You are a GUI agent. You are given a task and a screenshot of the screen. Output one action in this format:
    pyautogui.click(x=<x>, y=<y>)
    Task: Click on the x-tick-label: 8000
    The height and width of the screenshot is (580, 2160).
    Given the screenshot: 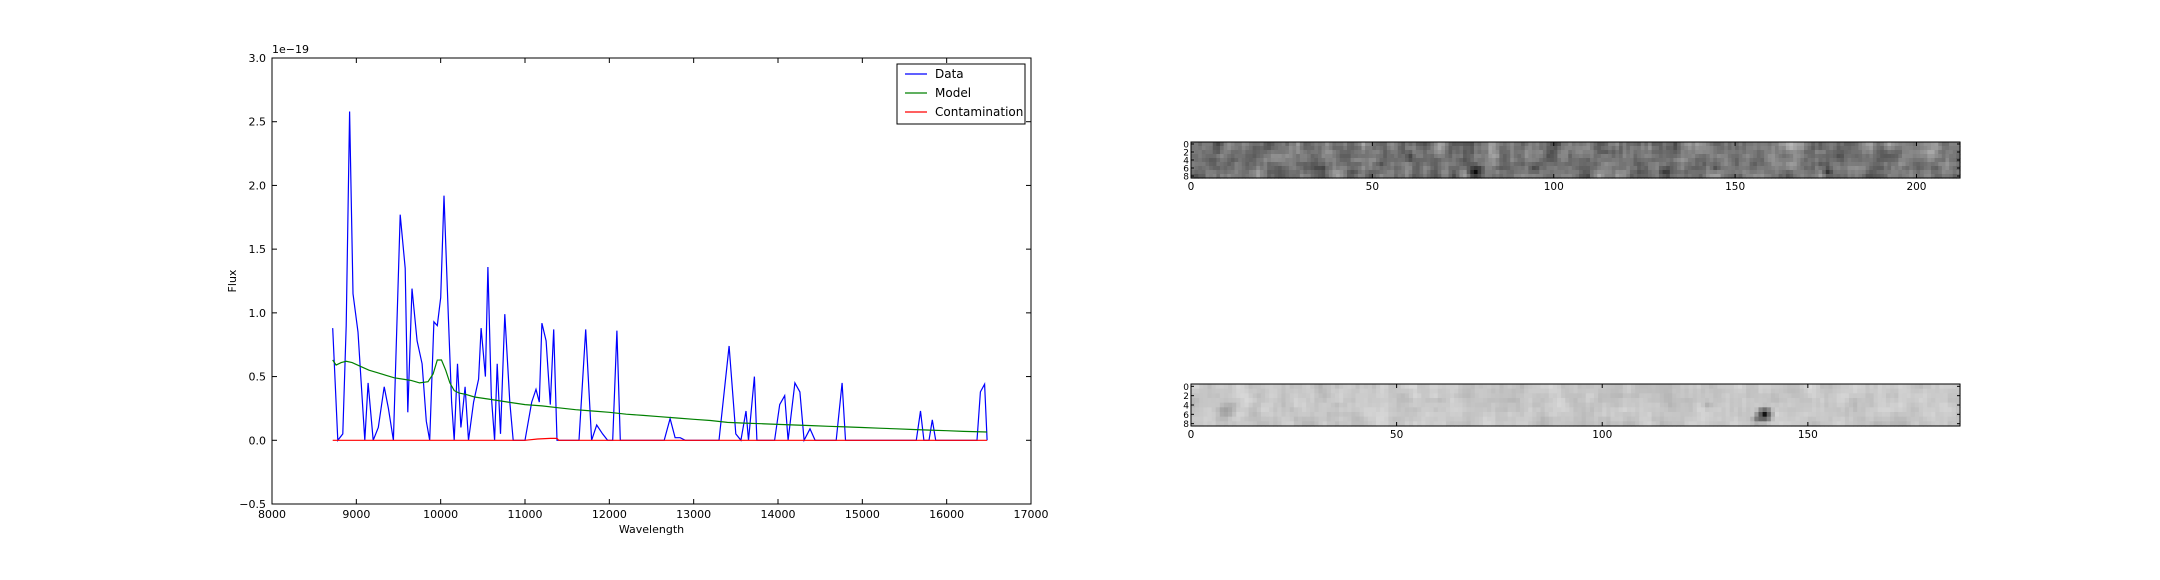 What is the action you would take?
    pyautogui.click(x=272, y=514)
    